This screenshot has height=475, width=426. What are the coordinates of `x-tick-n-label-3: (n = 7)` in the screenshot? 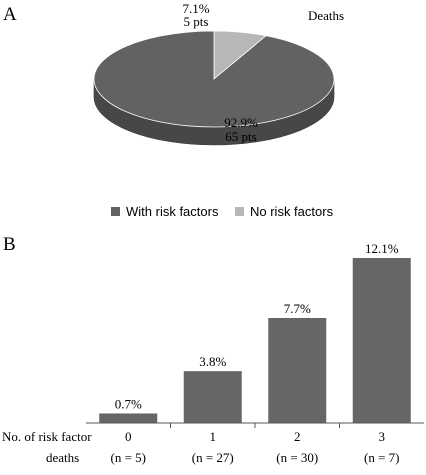 It's located at (382, 457).